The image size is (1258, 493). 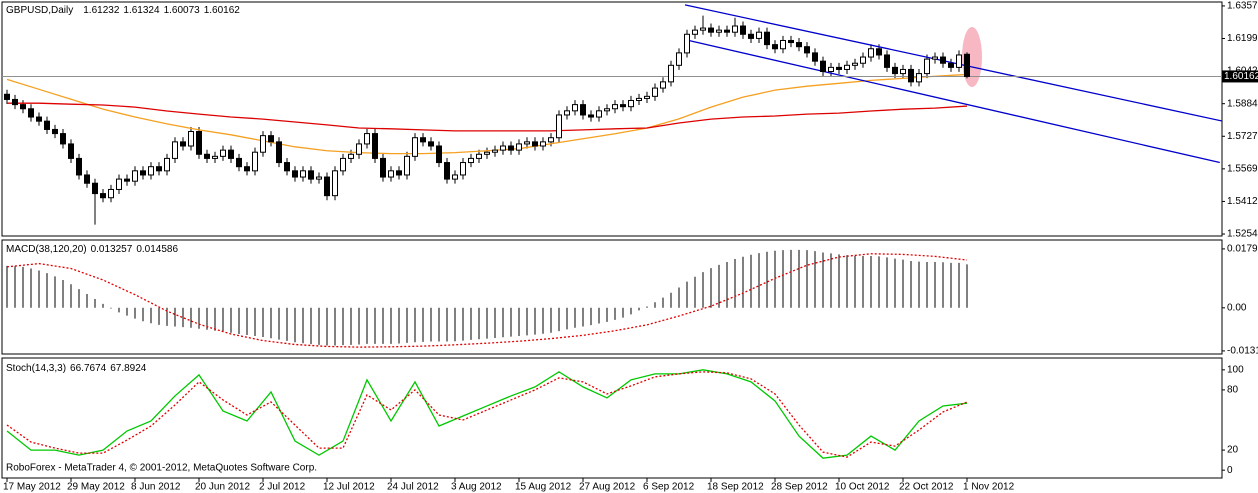 I want to click on x-tick-label: 3 Aug 2012, so click(x=476, y=487).